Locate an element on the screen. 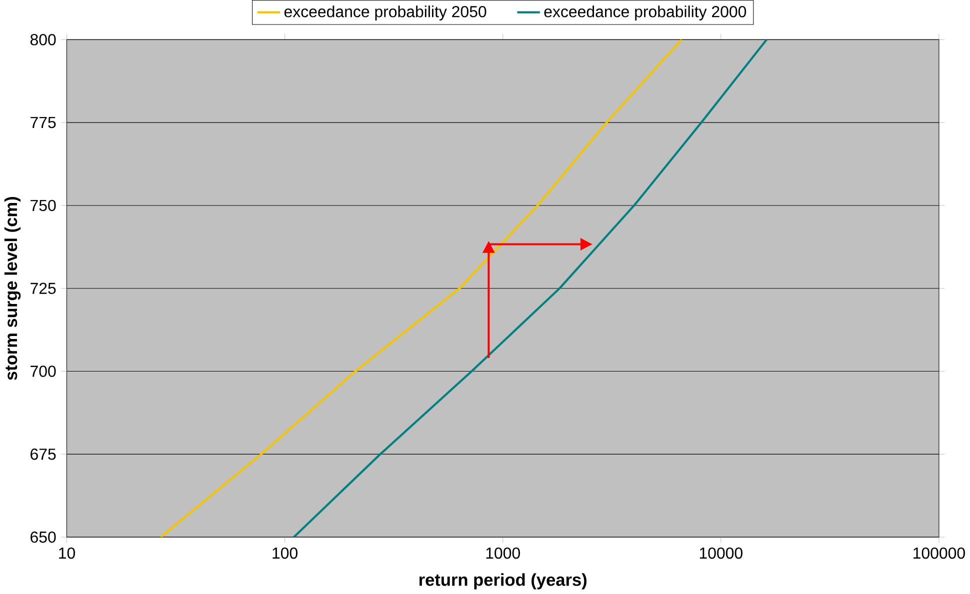 This screenshot has width=970, height=594. y-tick-label: 725 is located at coordinates (43, 288).